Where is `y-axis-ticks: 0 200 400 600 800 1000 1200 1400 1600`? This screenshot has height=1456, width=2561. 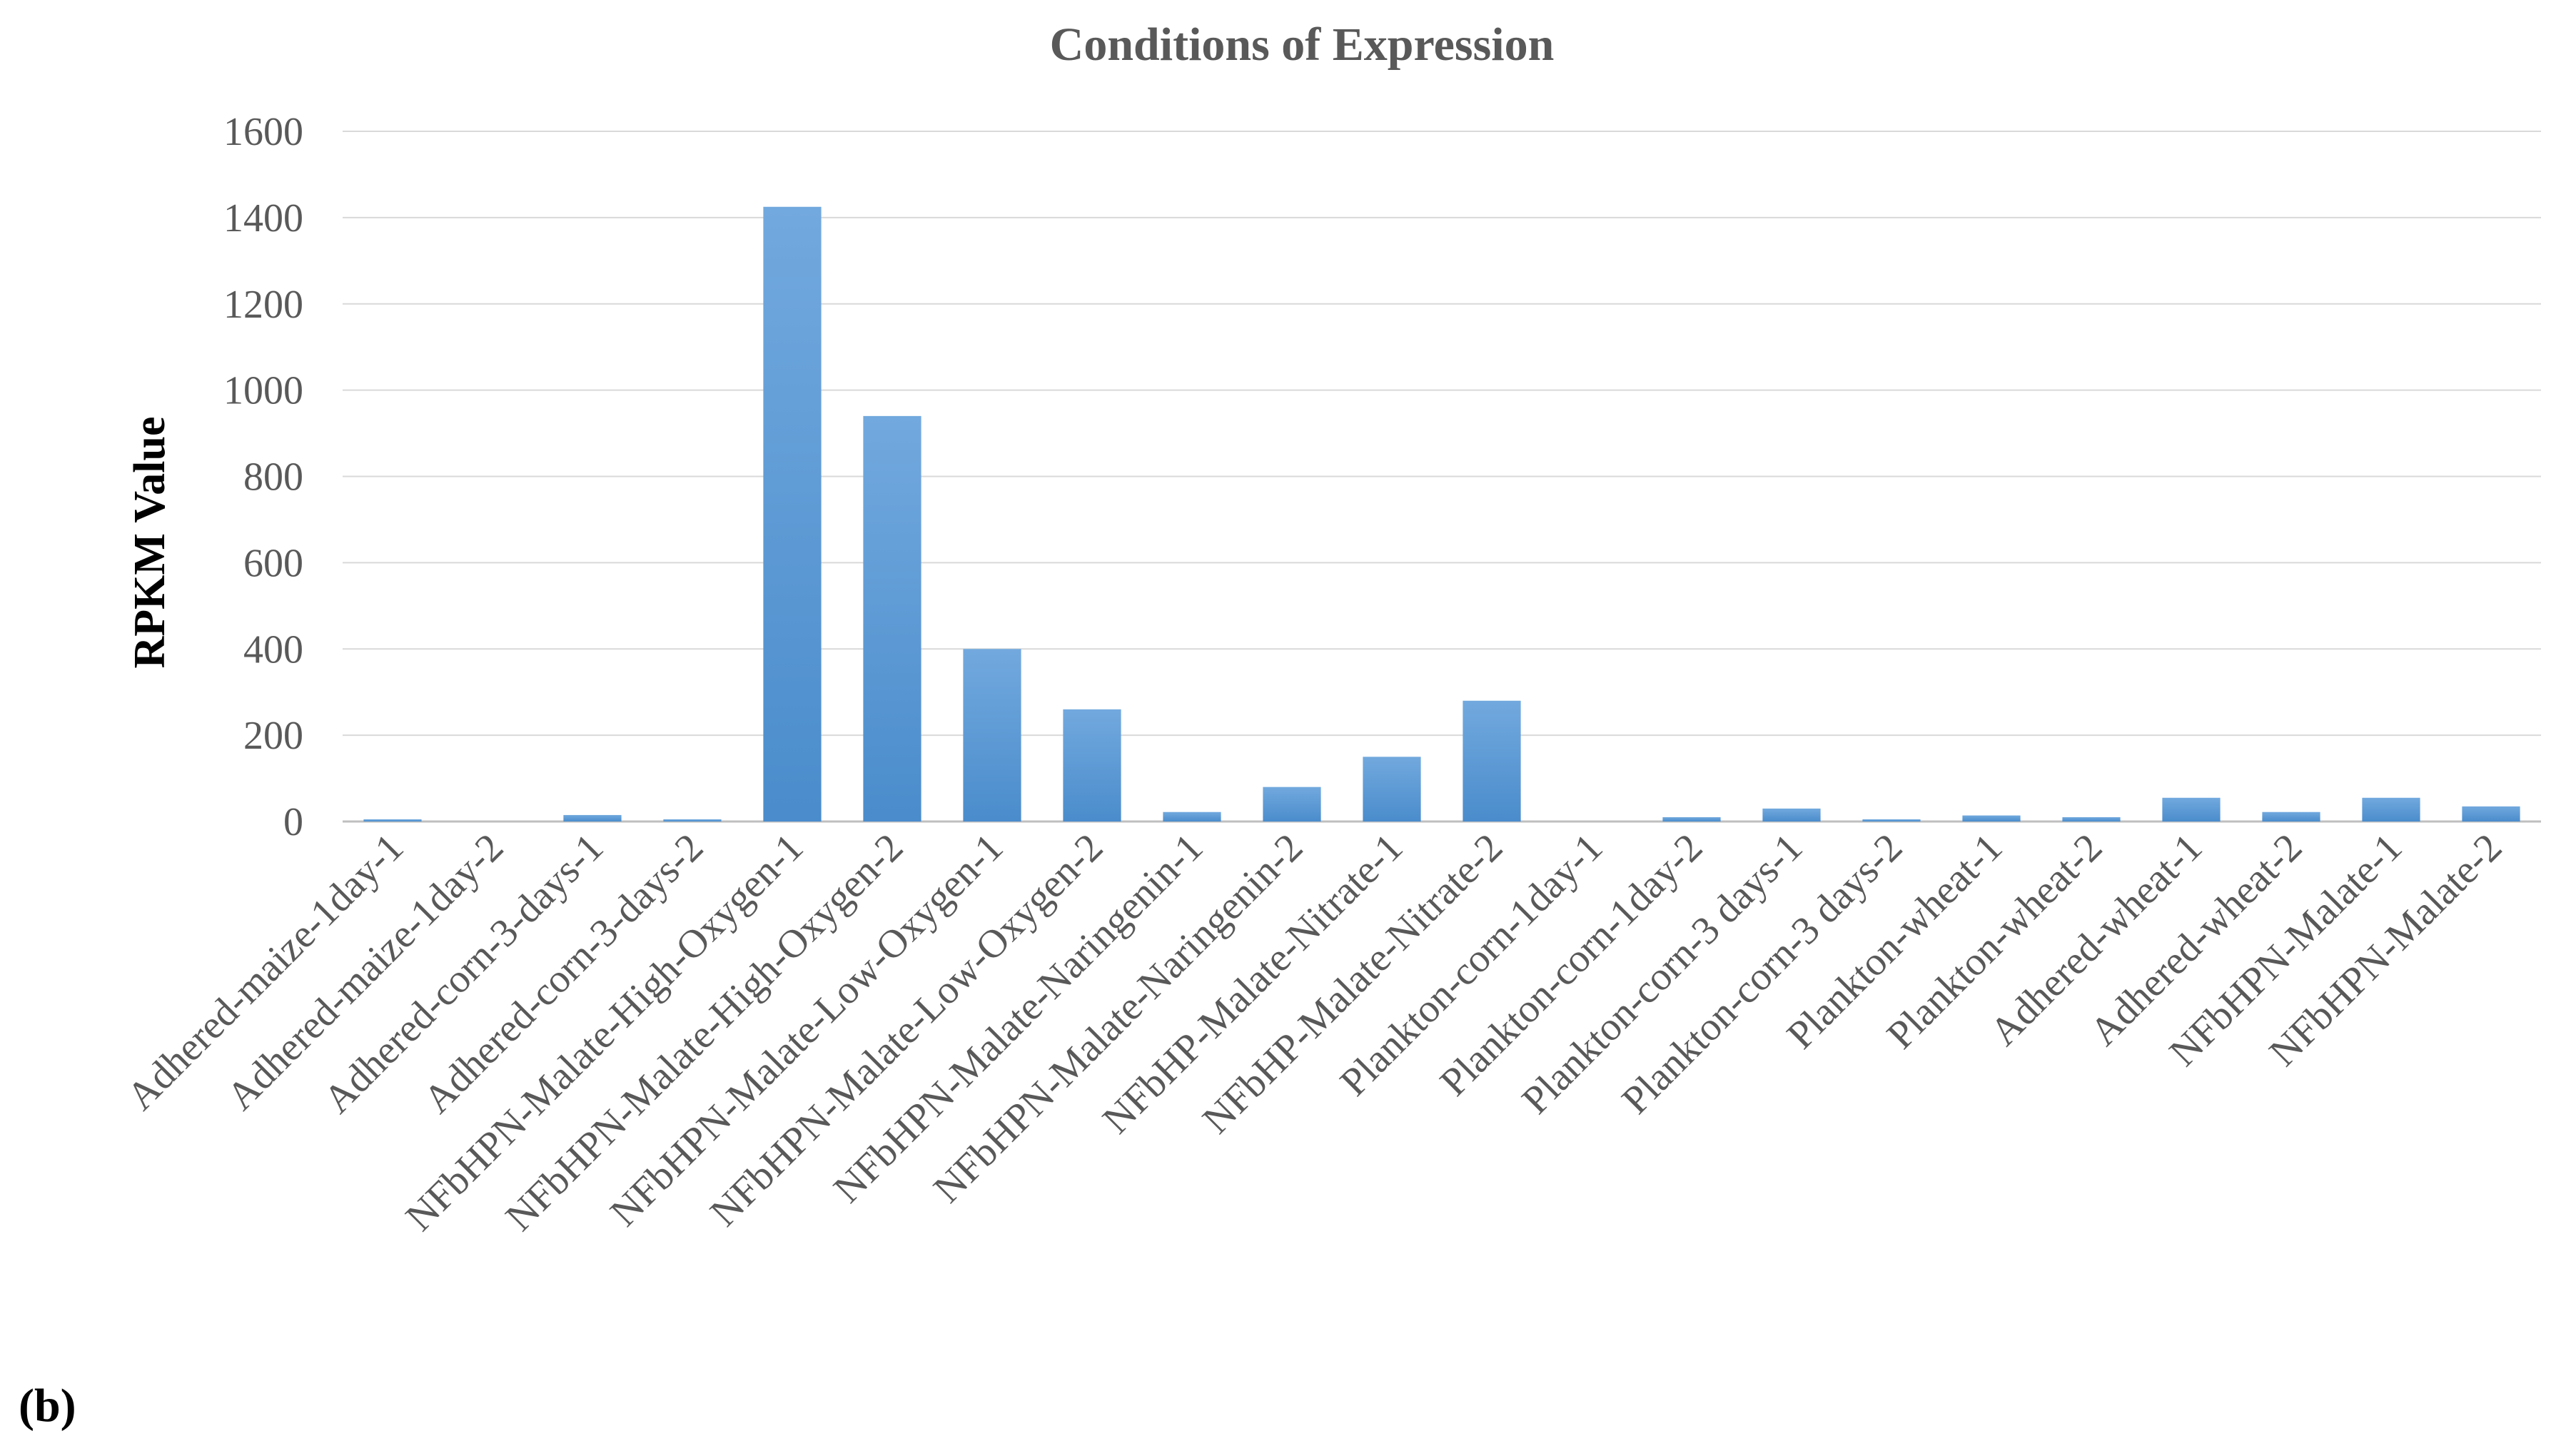
y-axis-ticks: 0 200 400 600 800 1000 1200 1400 1600 is located at coordinates (263, 477).